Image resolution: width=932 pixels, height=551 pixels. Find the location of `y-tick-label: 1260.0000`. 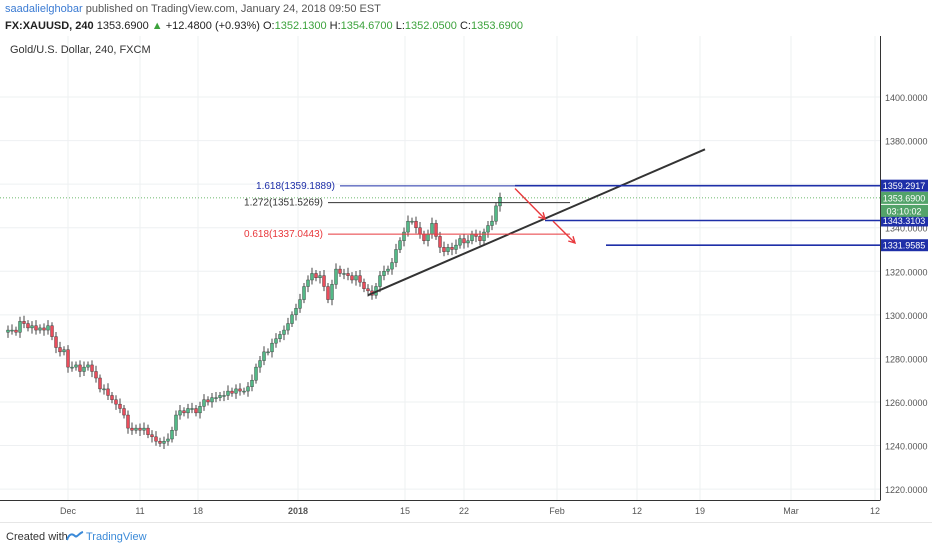

y-tick-label: 1260.0000 is located at coordinates (906, 403).